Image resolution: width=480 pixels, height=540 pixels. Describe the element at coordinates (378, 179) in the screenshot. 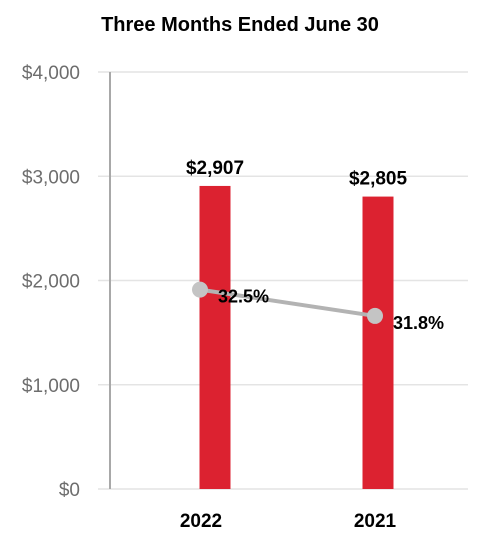

I see `bar-value-label: $2,805` at that location.